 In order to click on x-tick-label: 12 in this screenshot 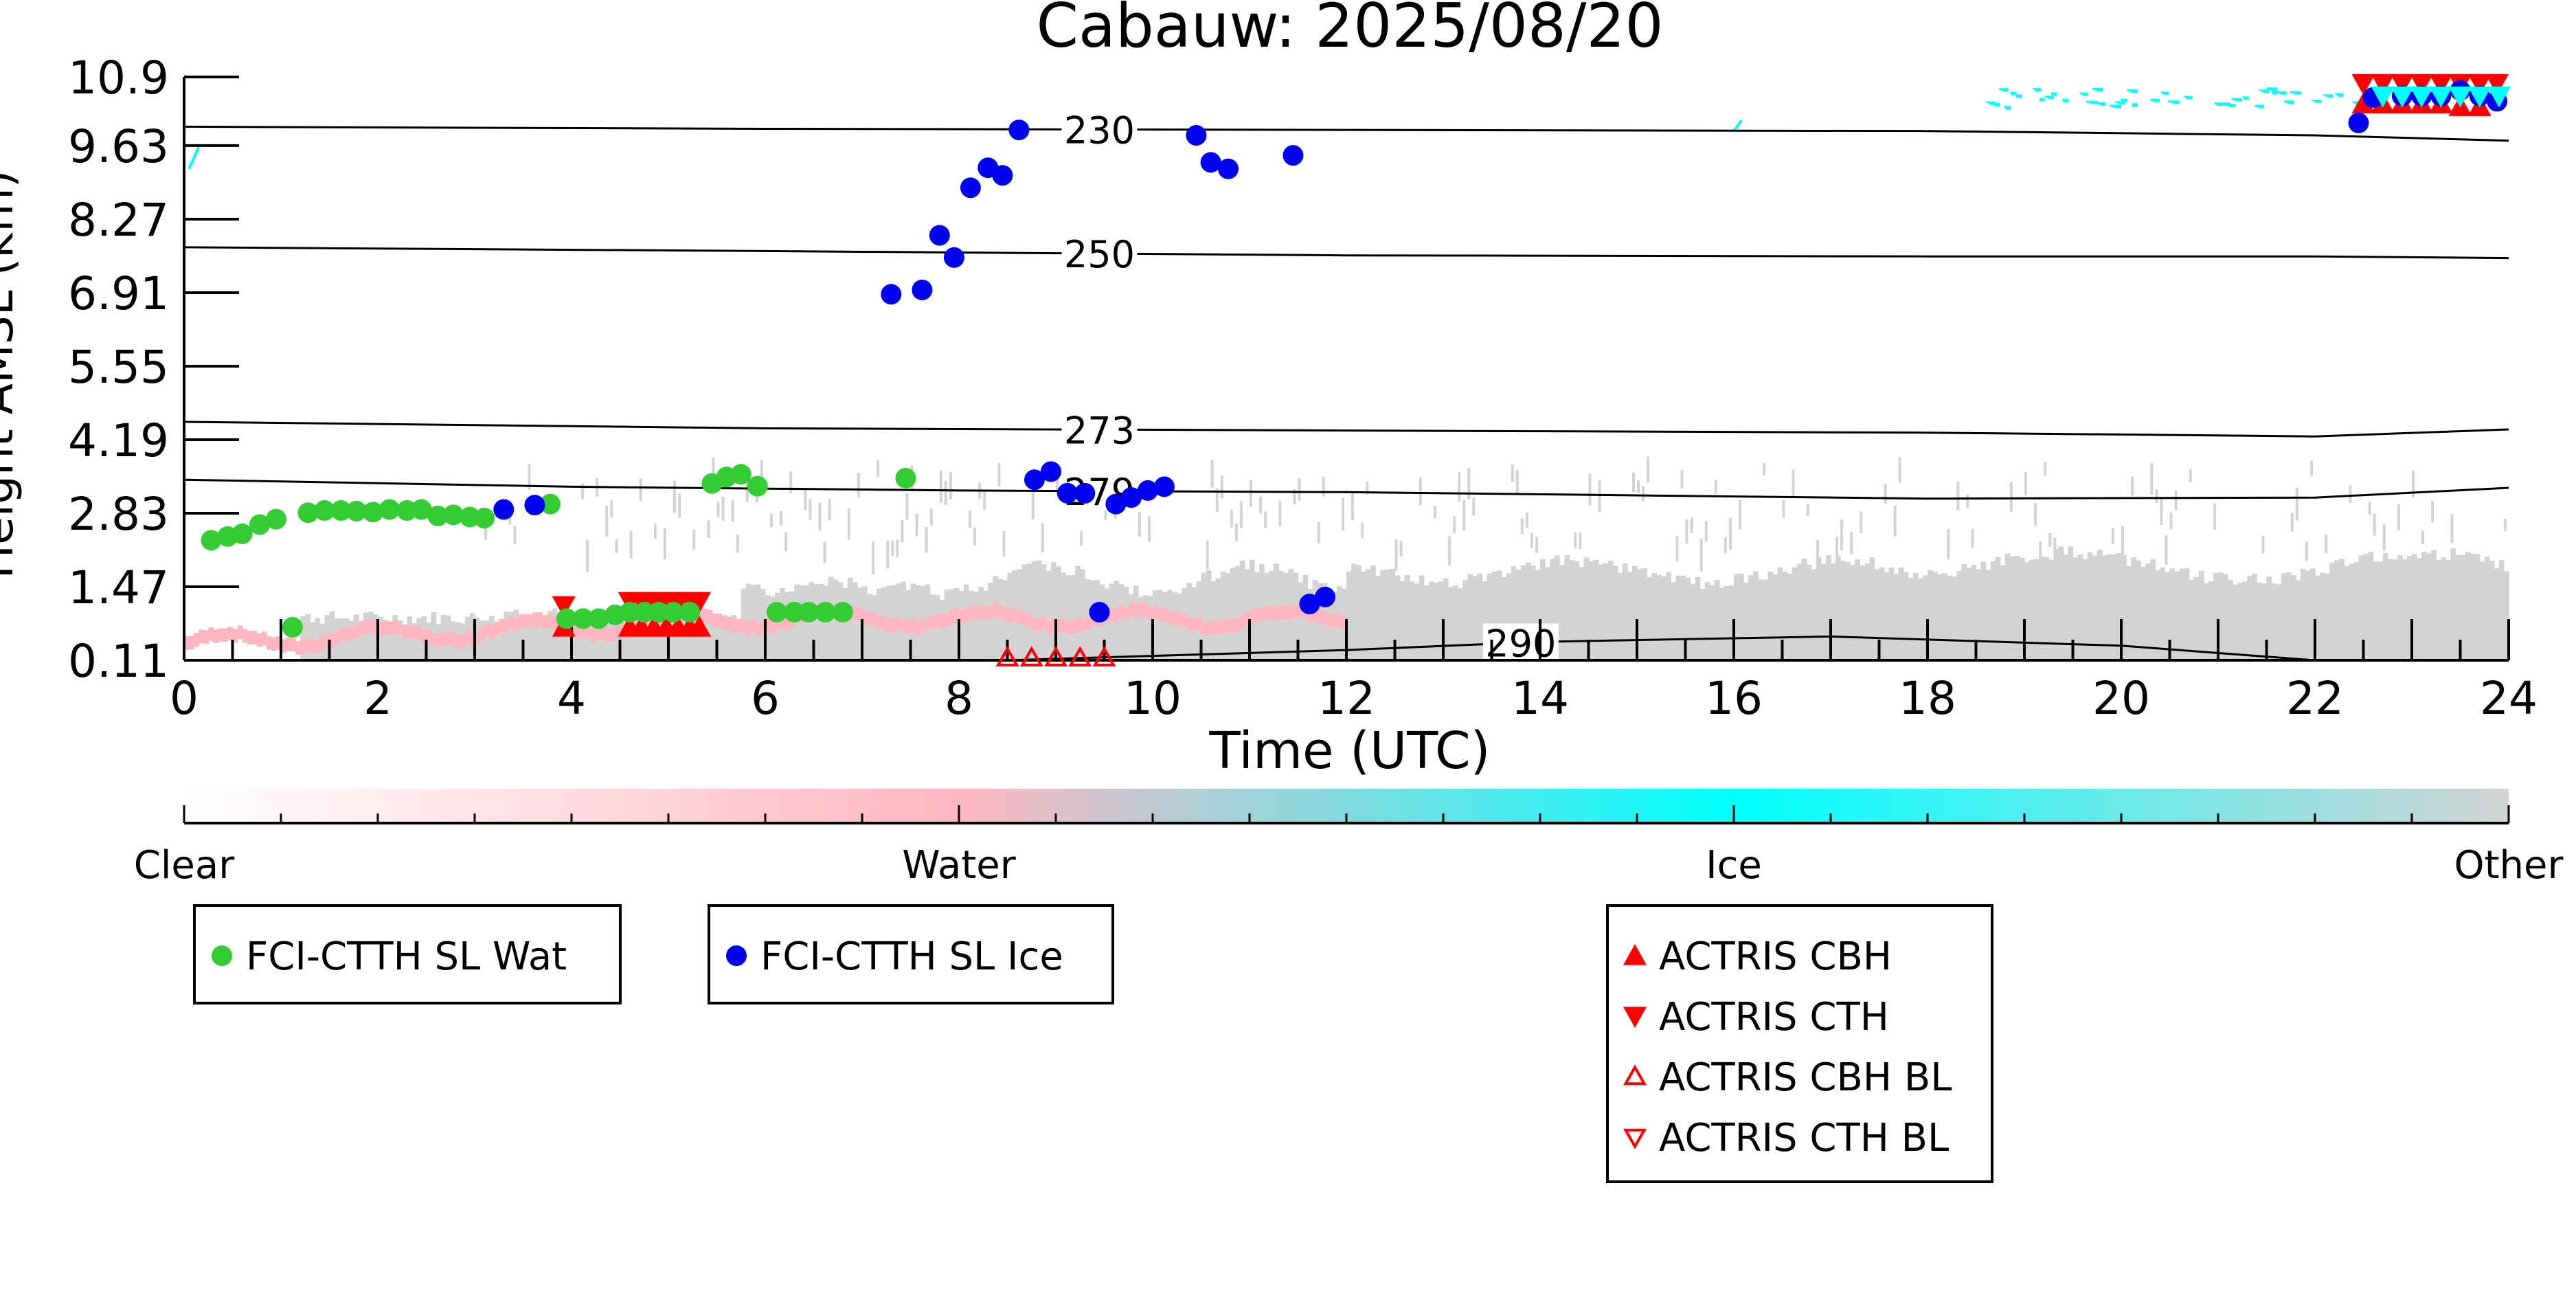, I will do `click(1346, 698)`.